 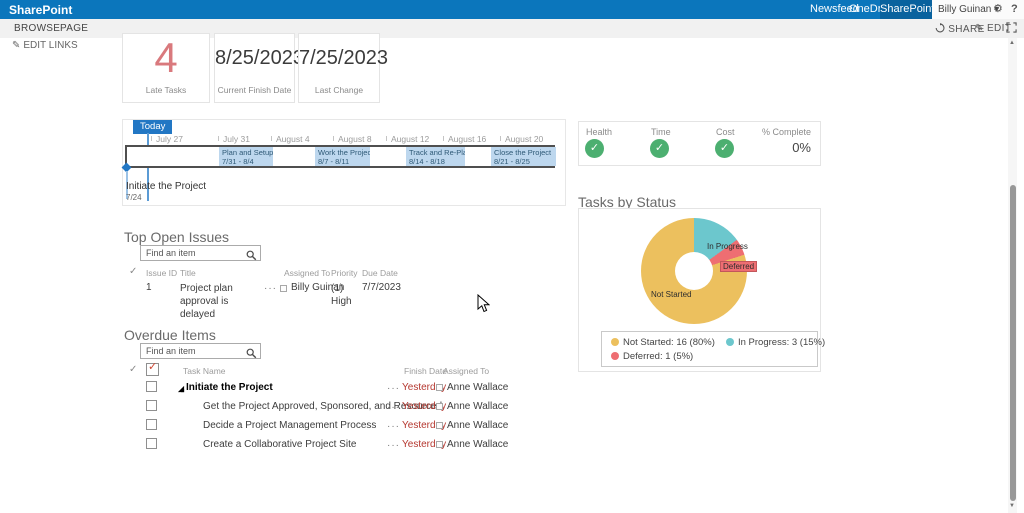 What do you see at coordinates (427, 161) in the screenshot?
I see `phase-range: 8/14 - 8/18` at bounding box center [427, 161].